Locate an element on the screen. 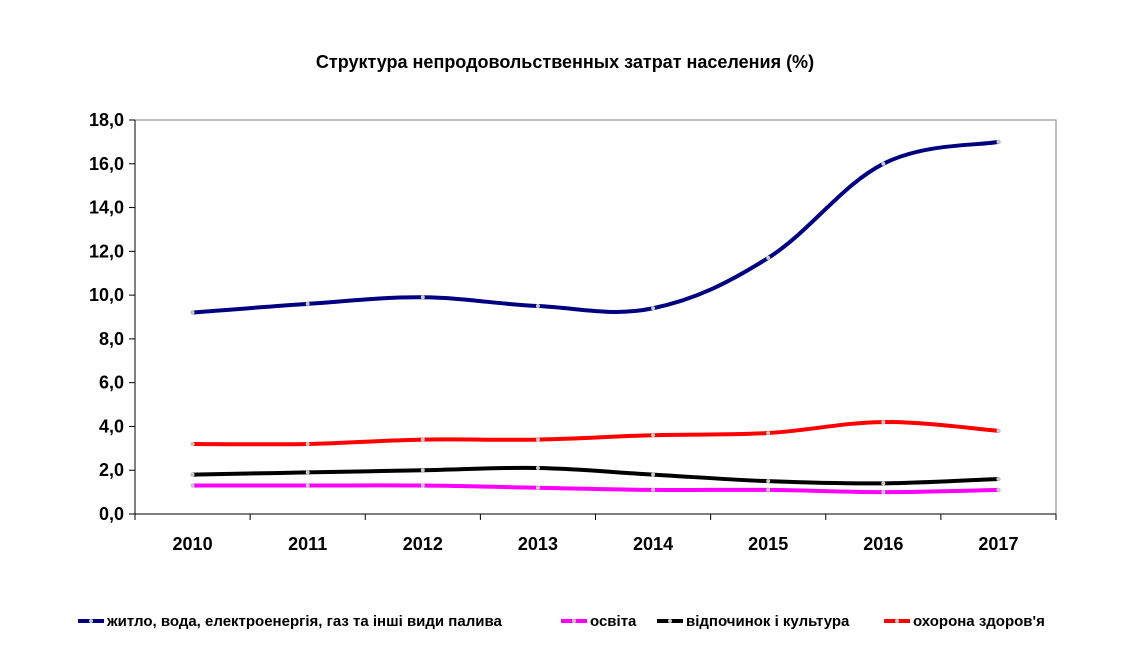 This screenshot has height=667, width=1130. x-tick-label: 2015 is located at coordinates (768, 544).